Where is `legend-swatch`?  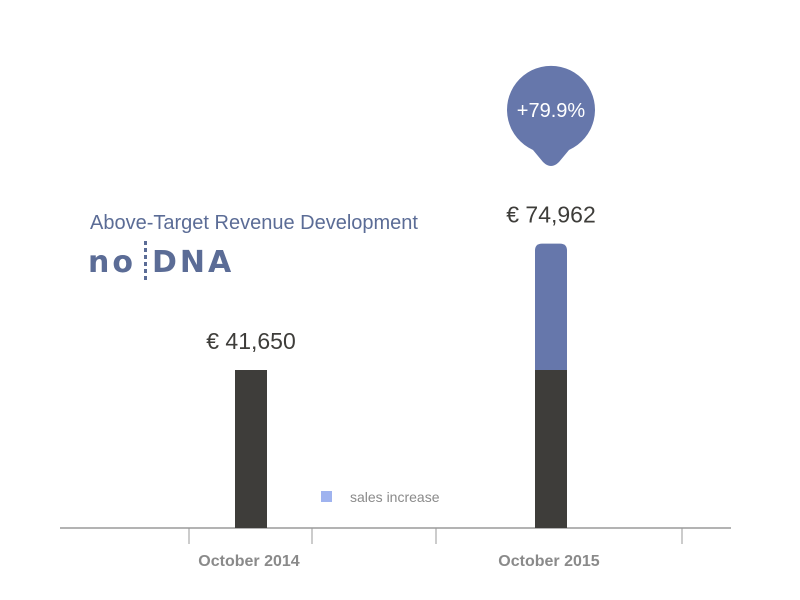 legend-swatch is located at coordinates (326, 496).